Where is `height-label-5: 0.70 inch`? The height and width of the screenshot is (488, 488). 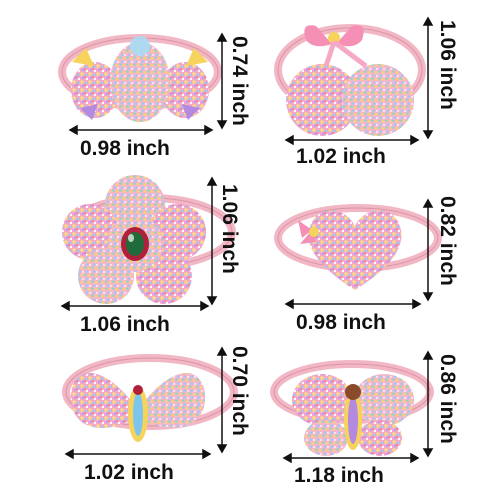 height-label-5: 0.70 inch is located at coordinates (239, 391).